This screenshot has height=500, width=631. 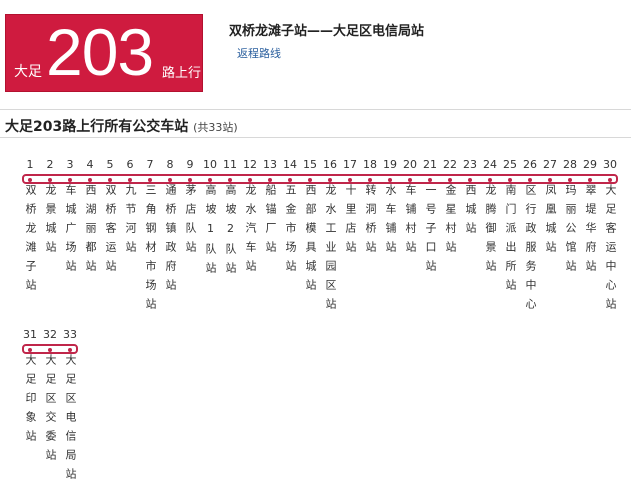 What do you see at coordinates (50, 222) in the screenshot?
I see `stop-name: 龙景城站` at bounding box center [50, 222].